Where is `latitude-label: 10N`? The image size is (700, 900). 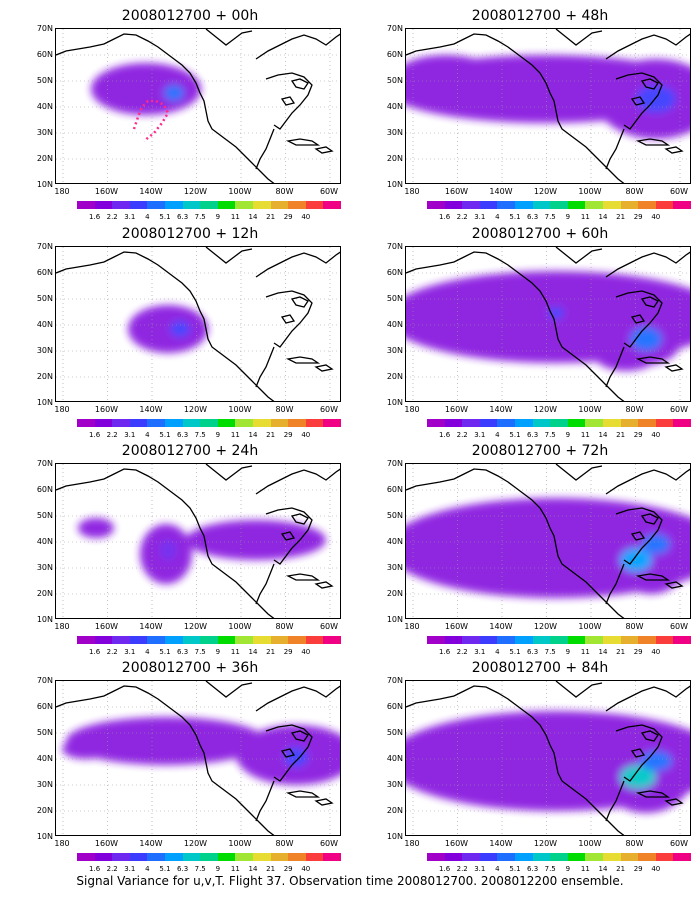 latitude-label: 10N is located at coordinates (44, 619).